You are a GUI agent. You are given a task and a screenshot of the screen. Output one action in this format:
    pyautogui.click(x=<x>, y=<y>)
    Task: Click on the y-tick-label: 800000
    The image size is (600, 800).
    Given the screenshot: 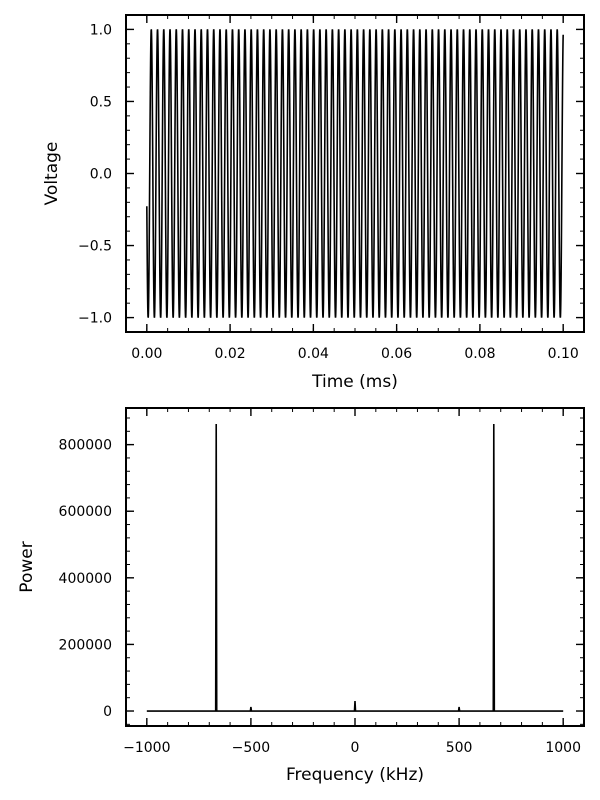 What is the action you would take?
    pyautogui.click(x=85, y=446)
    